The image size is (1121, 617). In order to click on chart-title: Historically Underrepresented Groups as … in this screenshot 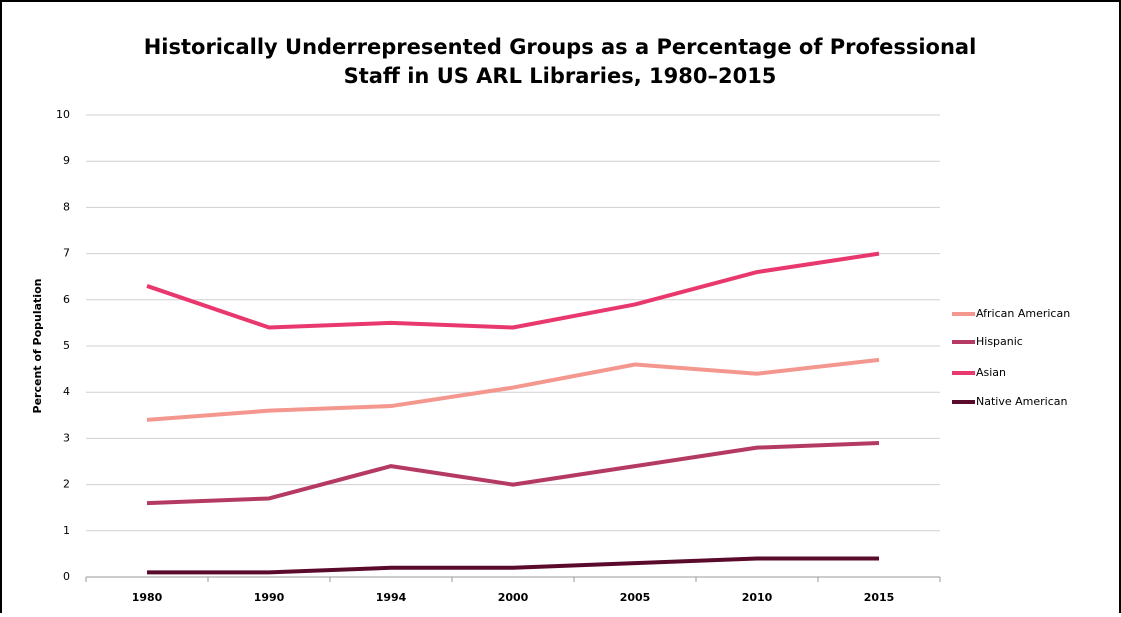, I will do `click(560, 47)`.